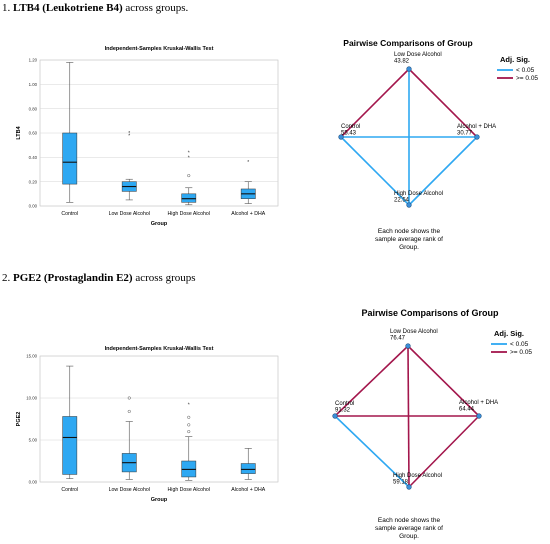 The image size is (550, 544). What do you see at coordinates (349, 134) in the screenshot?
I see `node-value-label: 55.43` at bounding box center [349, 134].